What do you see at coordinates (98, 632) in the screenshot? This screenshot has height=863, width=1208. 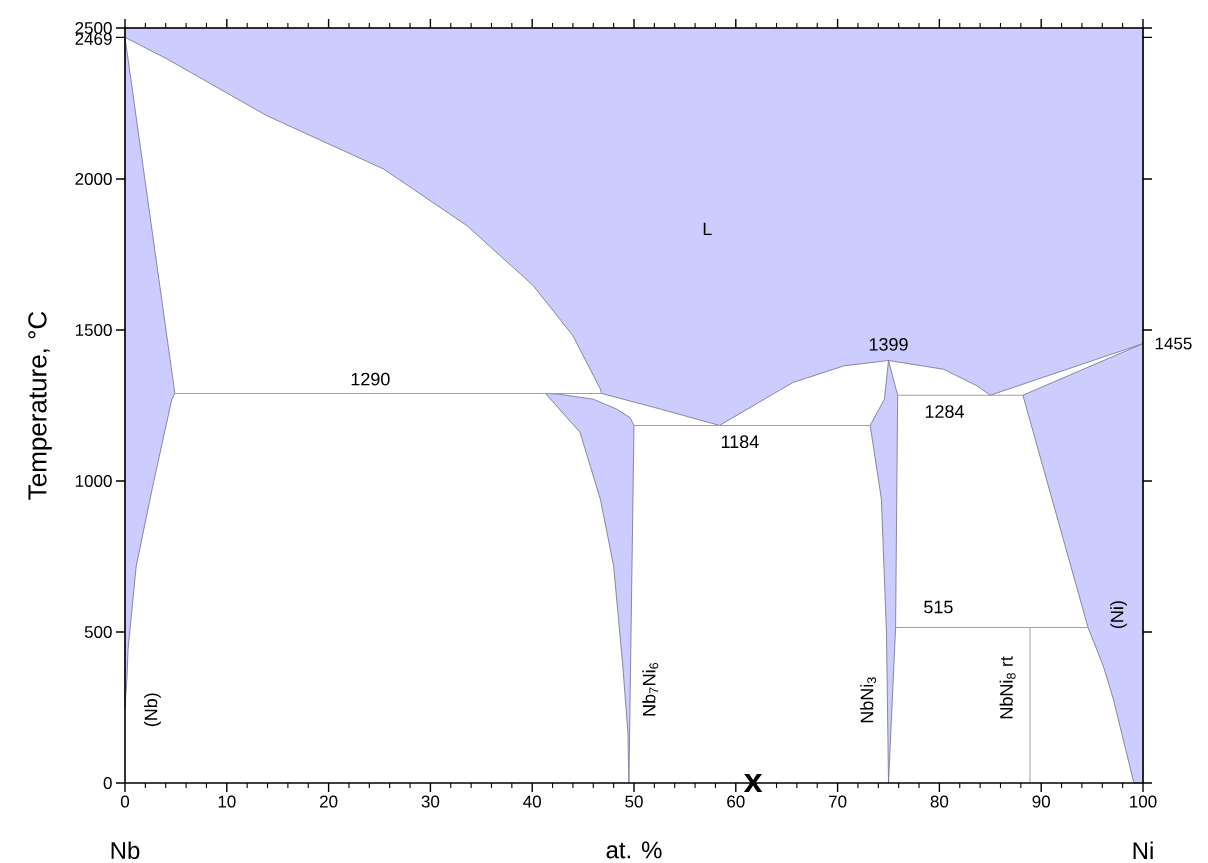 I see `y-tick-label: 500` at bounding box center [98, 632].